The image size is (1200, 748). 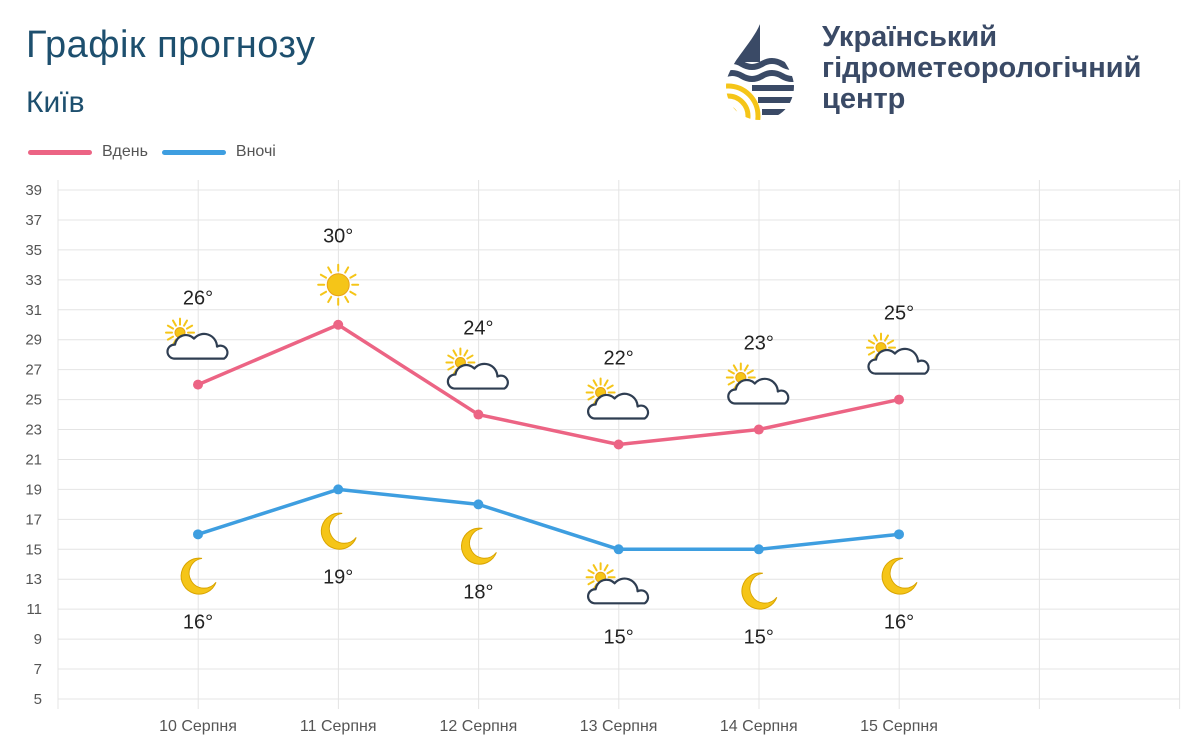 I want to click on x-tick-label: 11 Серпня, so click(x=338, y=726).